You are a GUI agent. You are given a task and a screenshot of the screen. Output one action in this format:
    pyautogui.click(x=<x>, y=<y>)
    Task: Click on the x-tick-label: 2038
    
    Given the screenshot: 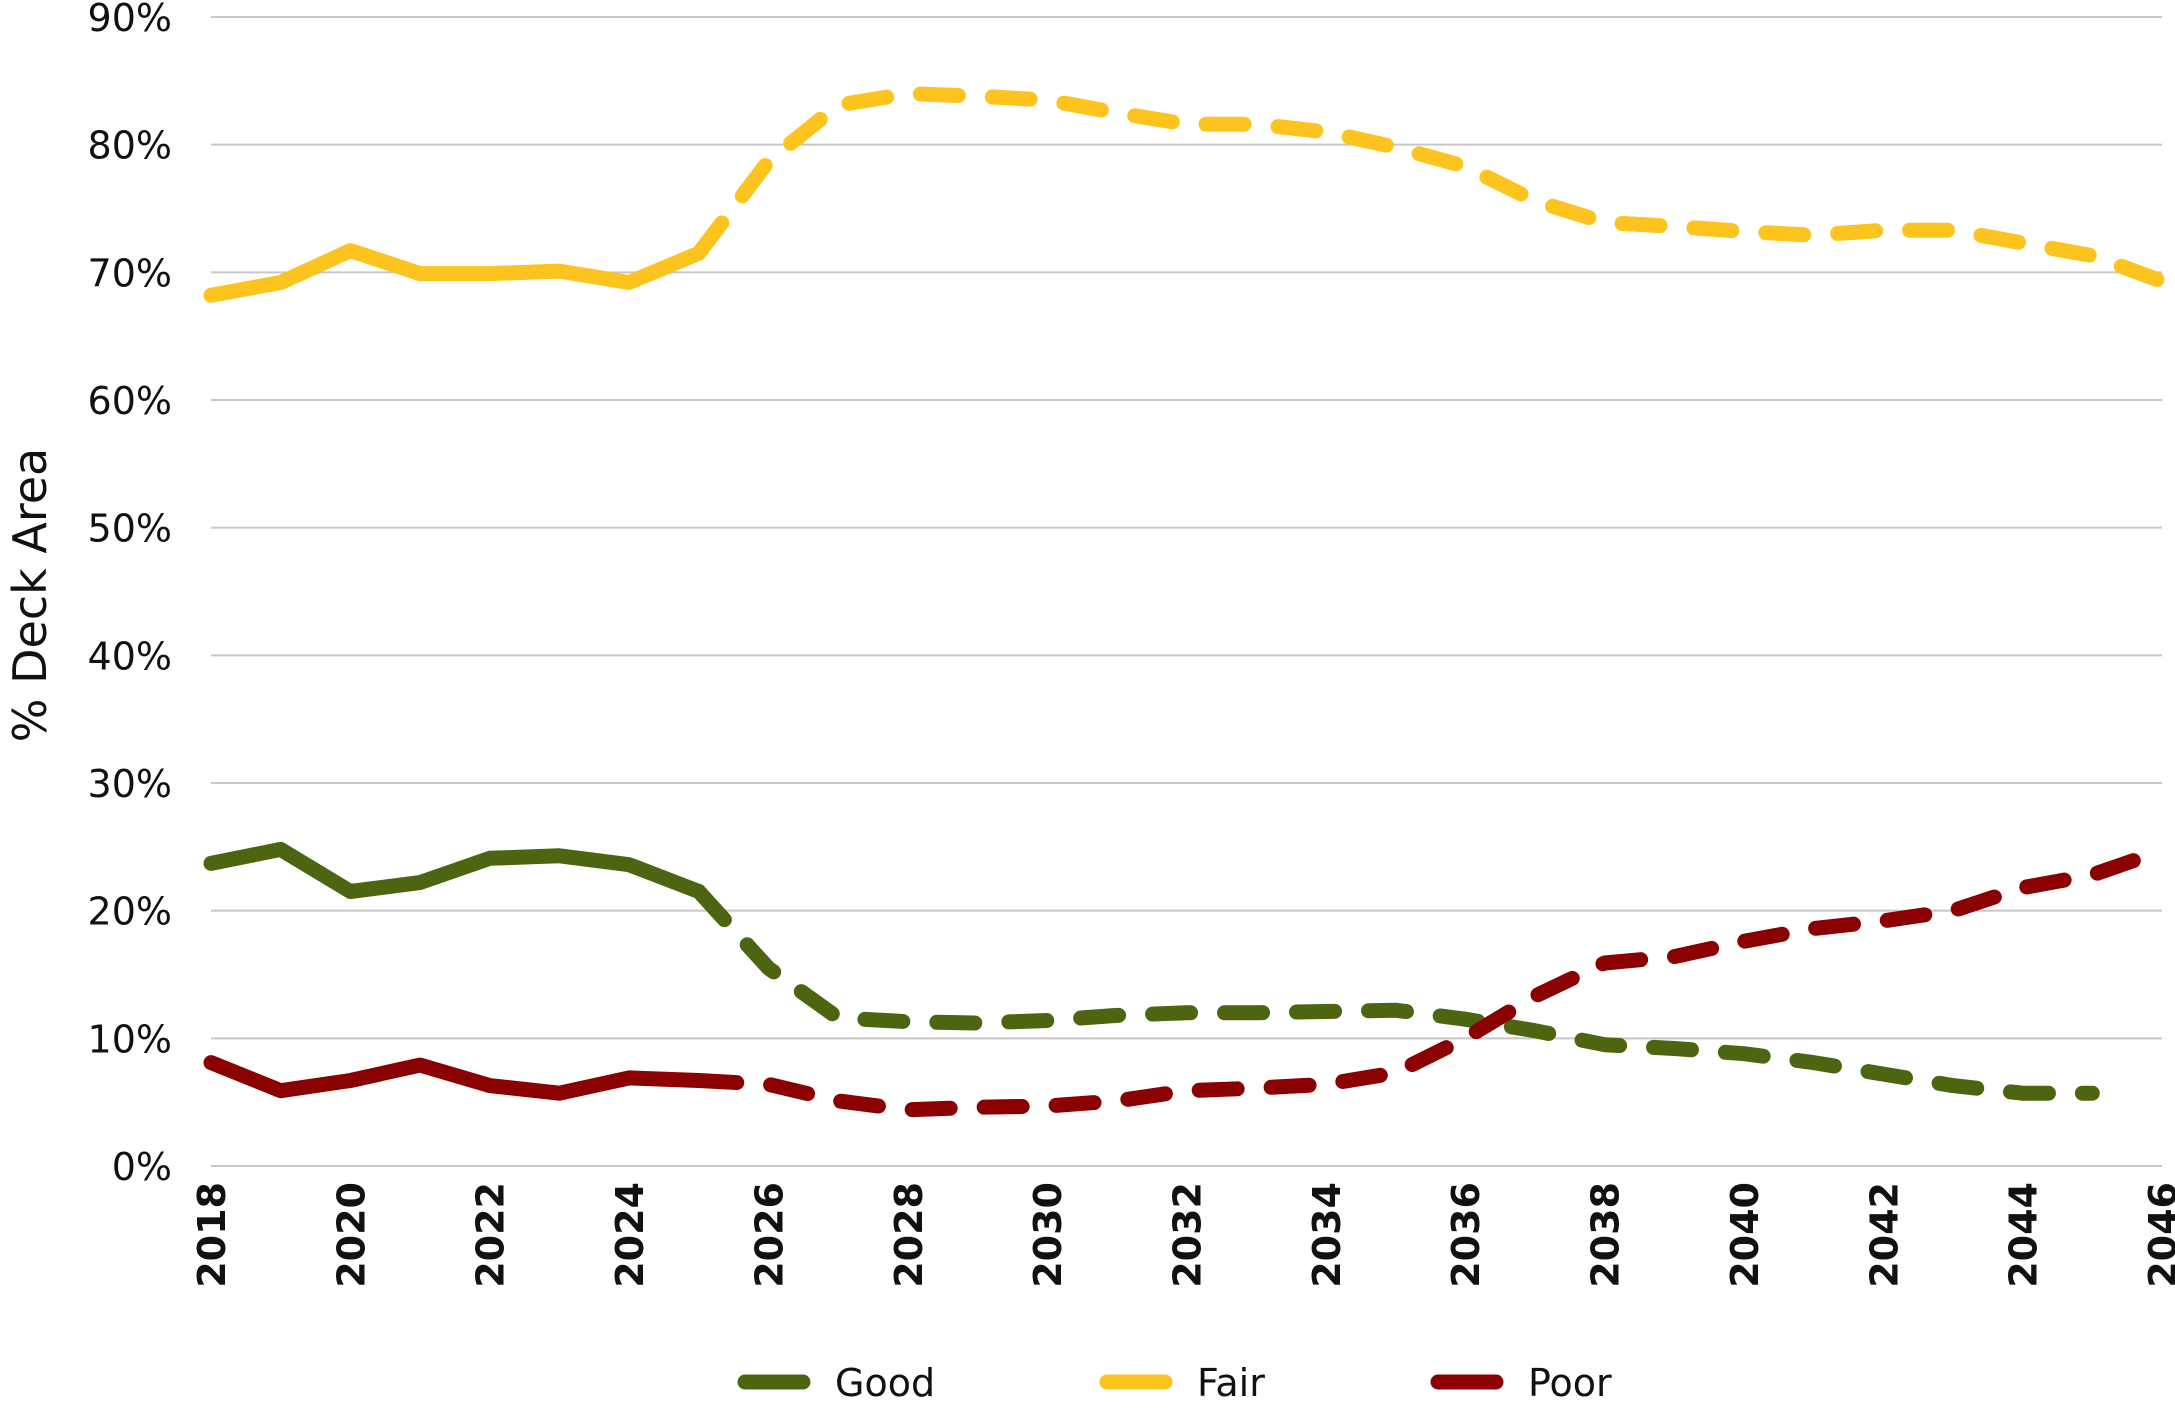 What is the action you would take?
    pyautogui.click(x=1606, y=1235)
    